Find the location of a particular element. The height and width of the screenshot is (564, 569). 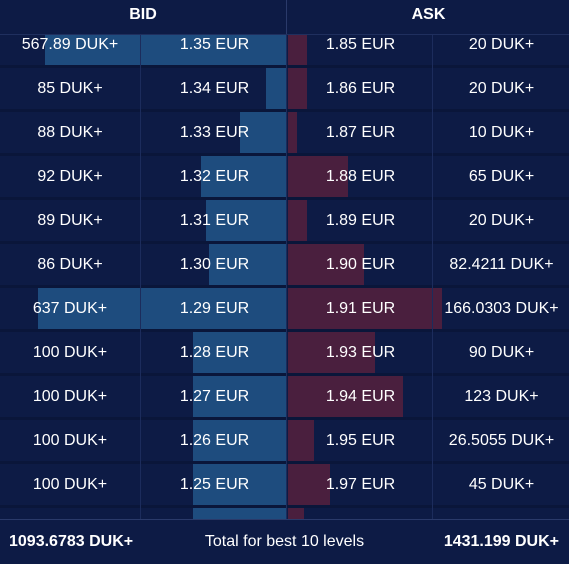

order-book-row is located at coordinates (284, 513).